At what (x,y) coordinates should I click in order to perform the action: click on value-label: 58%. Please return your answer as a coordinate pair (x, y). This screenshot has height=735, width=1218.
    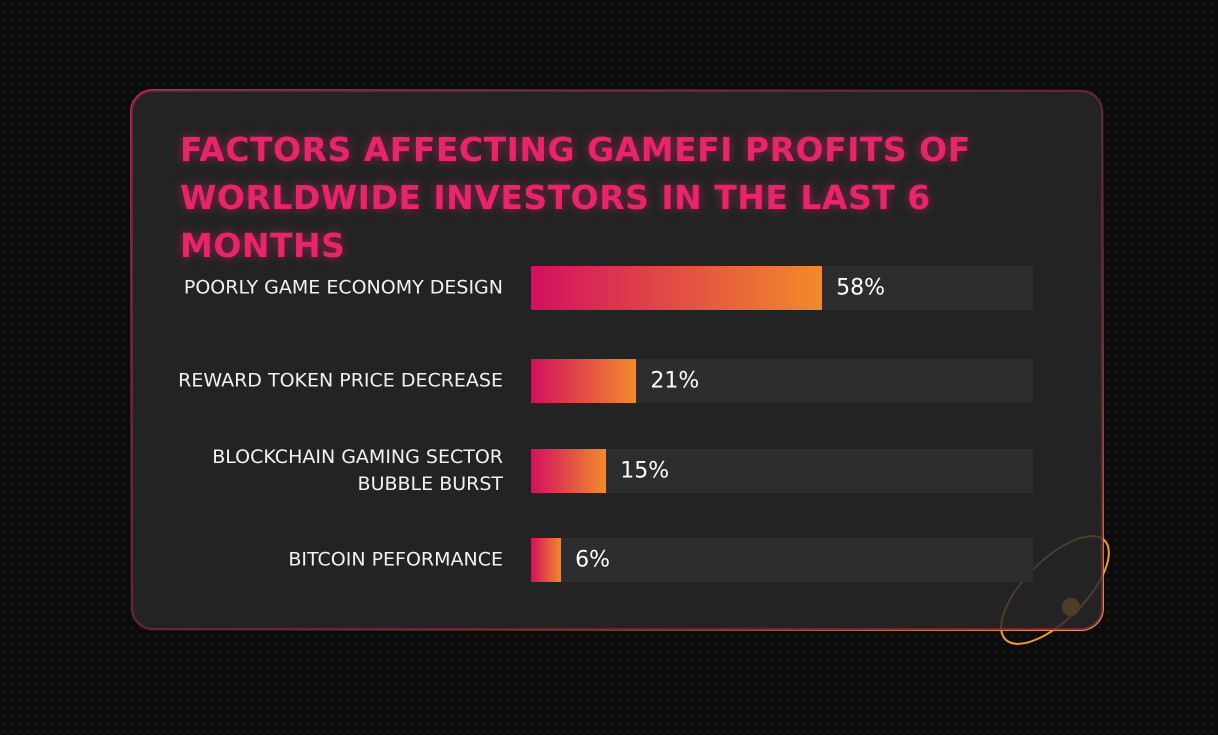
    Looking at the image, I should click on (861, 288).